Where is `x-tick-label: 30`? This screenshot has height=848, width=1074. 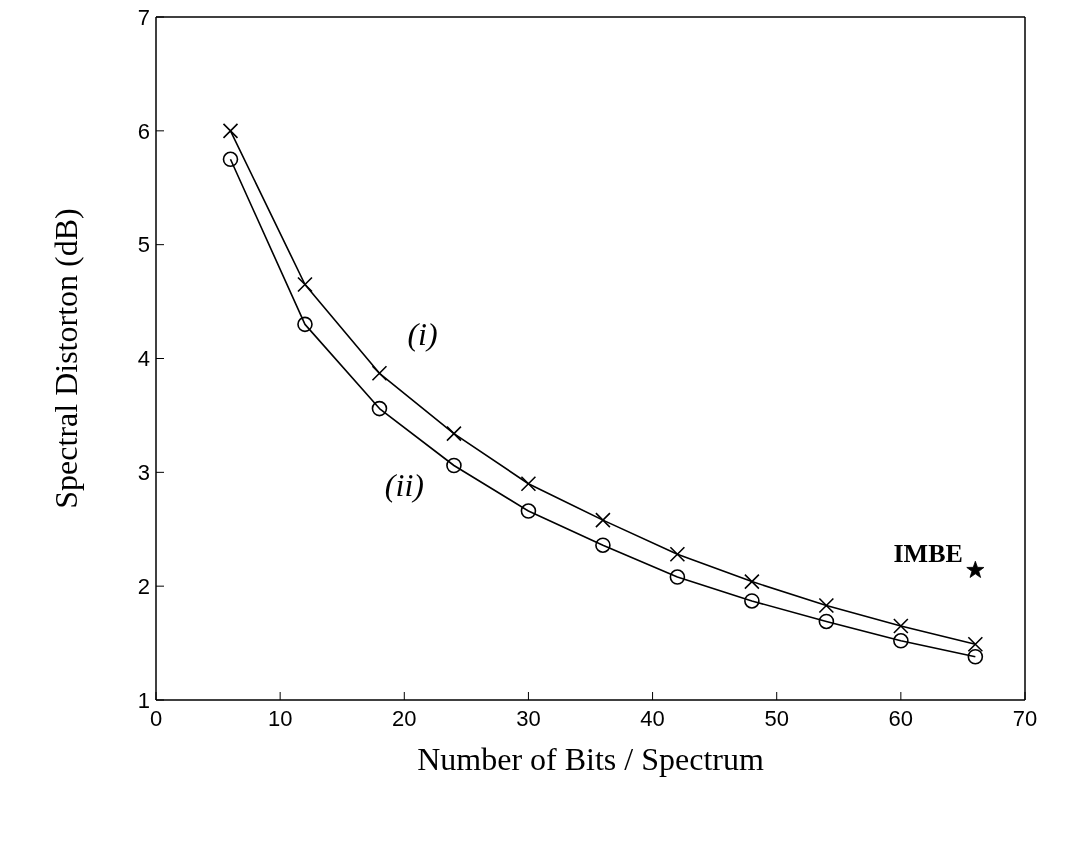
x-tick-label: 30 is located at coordinates (528, 718).